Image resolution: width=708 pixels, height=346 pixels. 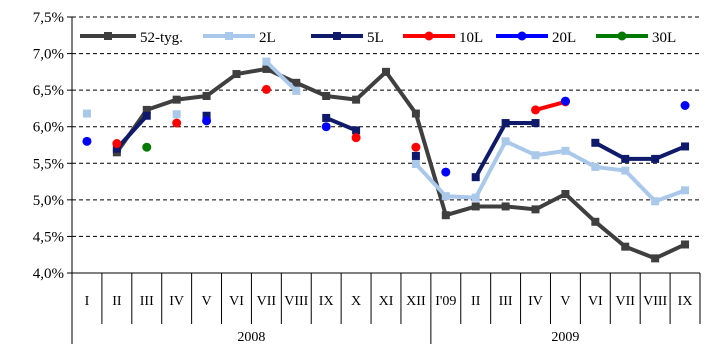 I want to click on y-tick-label: 7,5%, so click(x=48, y=18).